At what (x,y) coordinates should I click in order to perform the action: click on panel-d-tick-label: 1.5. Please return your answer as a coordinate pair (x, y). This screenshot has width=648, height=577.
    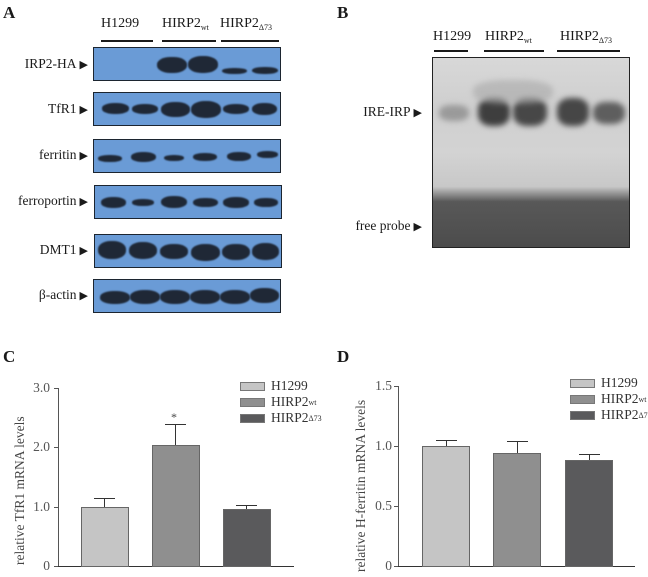
    Looking at the image, I should click on (383, 385).